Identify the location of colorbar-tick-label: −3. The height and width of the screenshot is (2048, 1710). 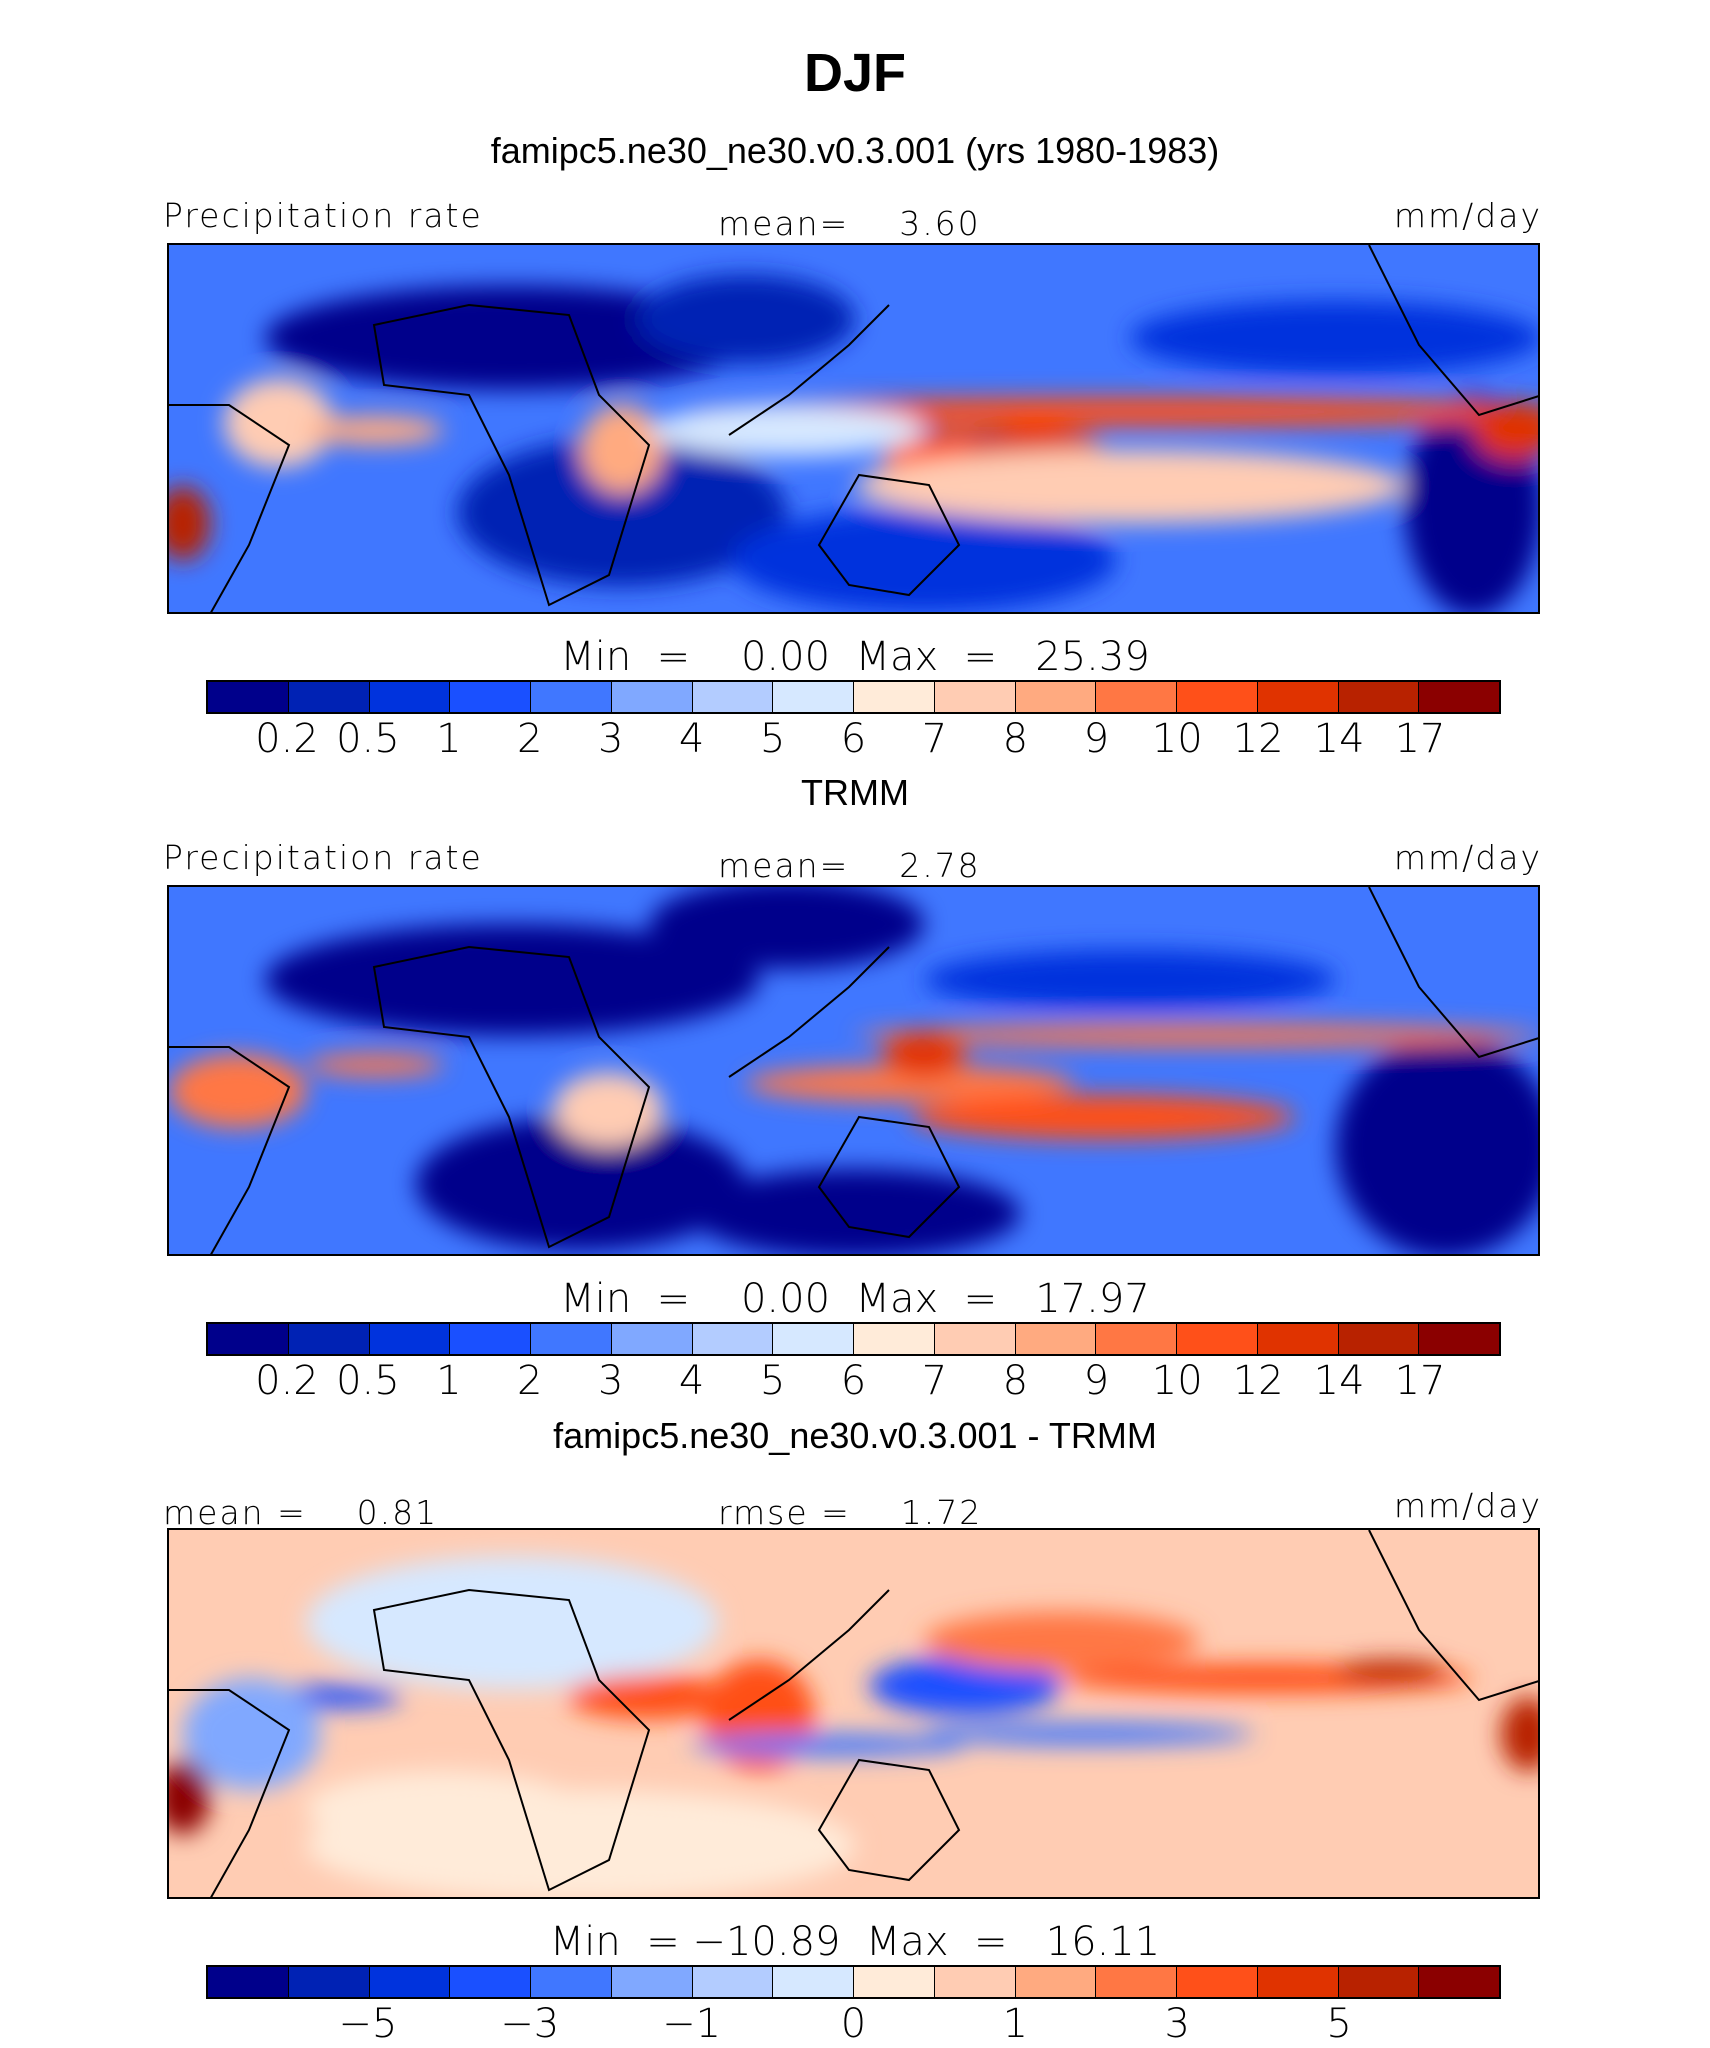
(530, 2024).